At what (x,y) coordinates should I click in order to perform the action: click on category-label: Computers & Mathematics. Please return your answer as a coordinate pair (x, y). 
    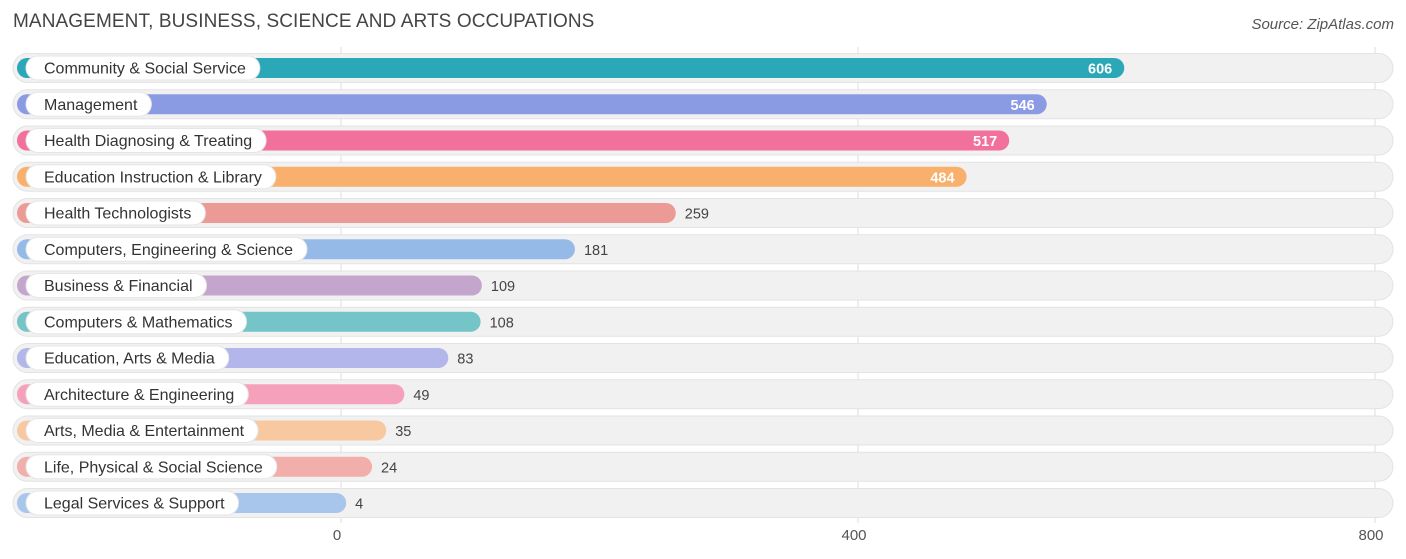
    Looking at the image, I should click on (138, 322).